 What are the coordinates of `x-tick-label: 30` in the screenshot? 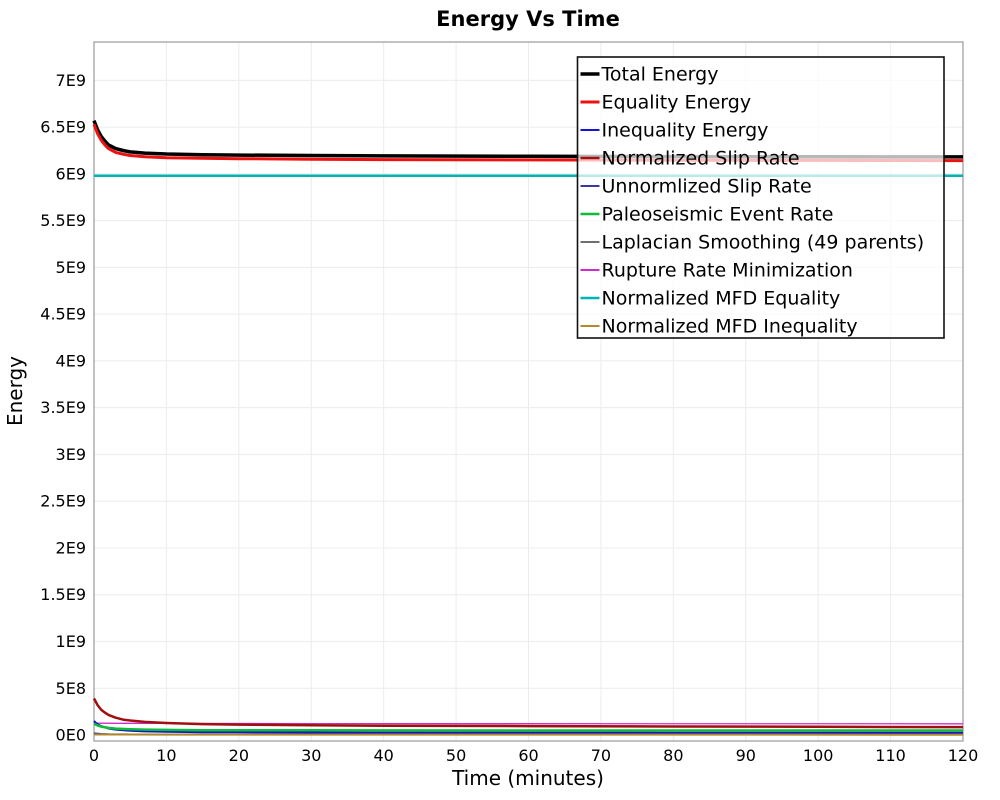 It's located at (311, 755).